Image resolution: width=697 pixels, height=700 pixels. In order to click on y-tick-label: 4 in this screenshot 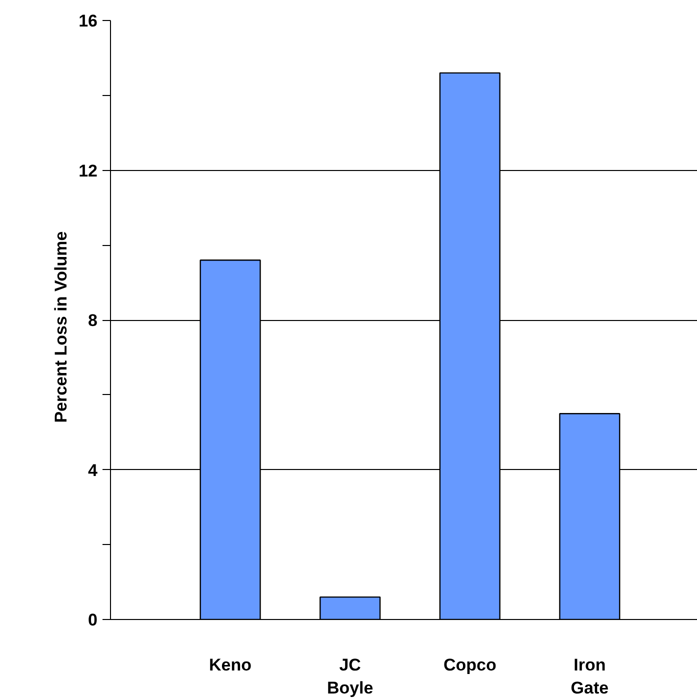, I will do `click(93, 470)`.